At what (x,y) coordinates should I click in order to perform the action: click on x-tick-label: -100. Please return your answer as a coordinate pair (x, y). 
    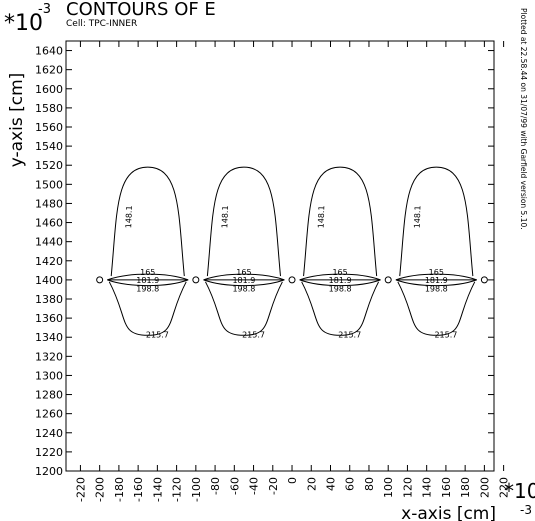
    Looking at the image, I should click on (196, 489).